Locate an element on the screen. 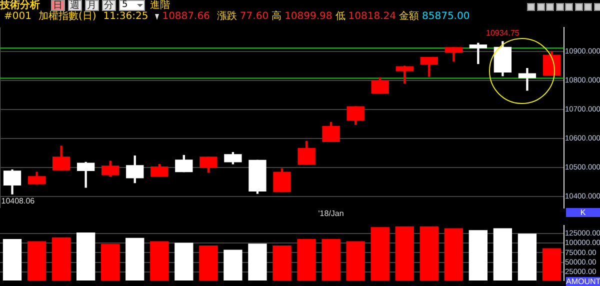 Image resolution: width=600 pixels, height=286 pixels. text: 10887.66 is located at coordinates (186, 16).